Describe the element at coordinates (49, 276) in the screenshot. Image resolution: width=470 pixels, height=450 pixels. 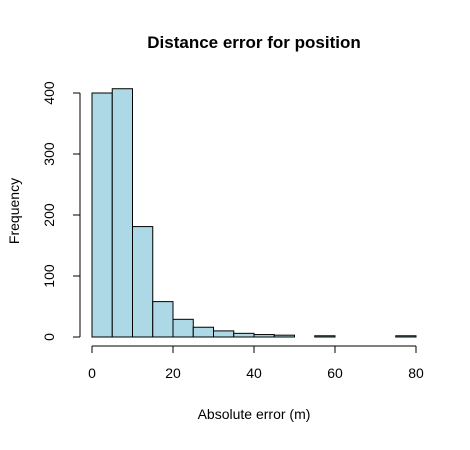
I see `y-tick-label: 100` at that location.